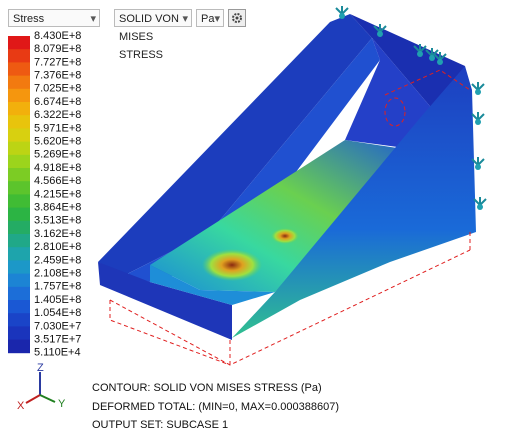 The height and width of the screenshot is (430, 508). I want to click on front-face, so click(165, 301).